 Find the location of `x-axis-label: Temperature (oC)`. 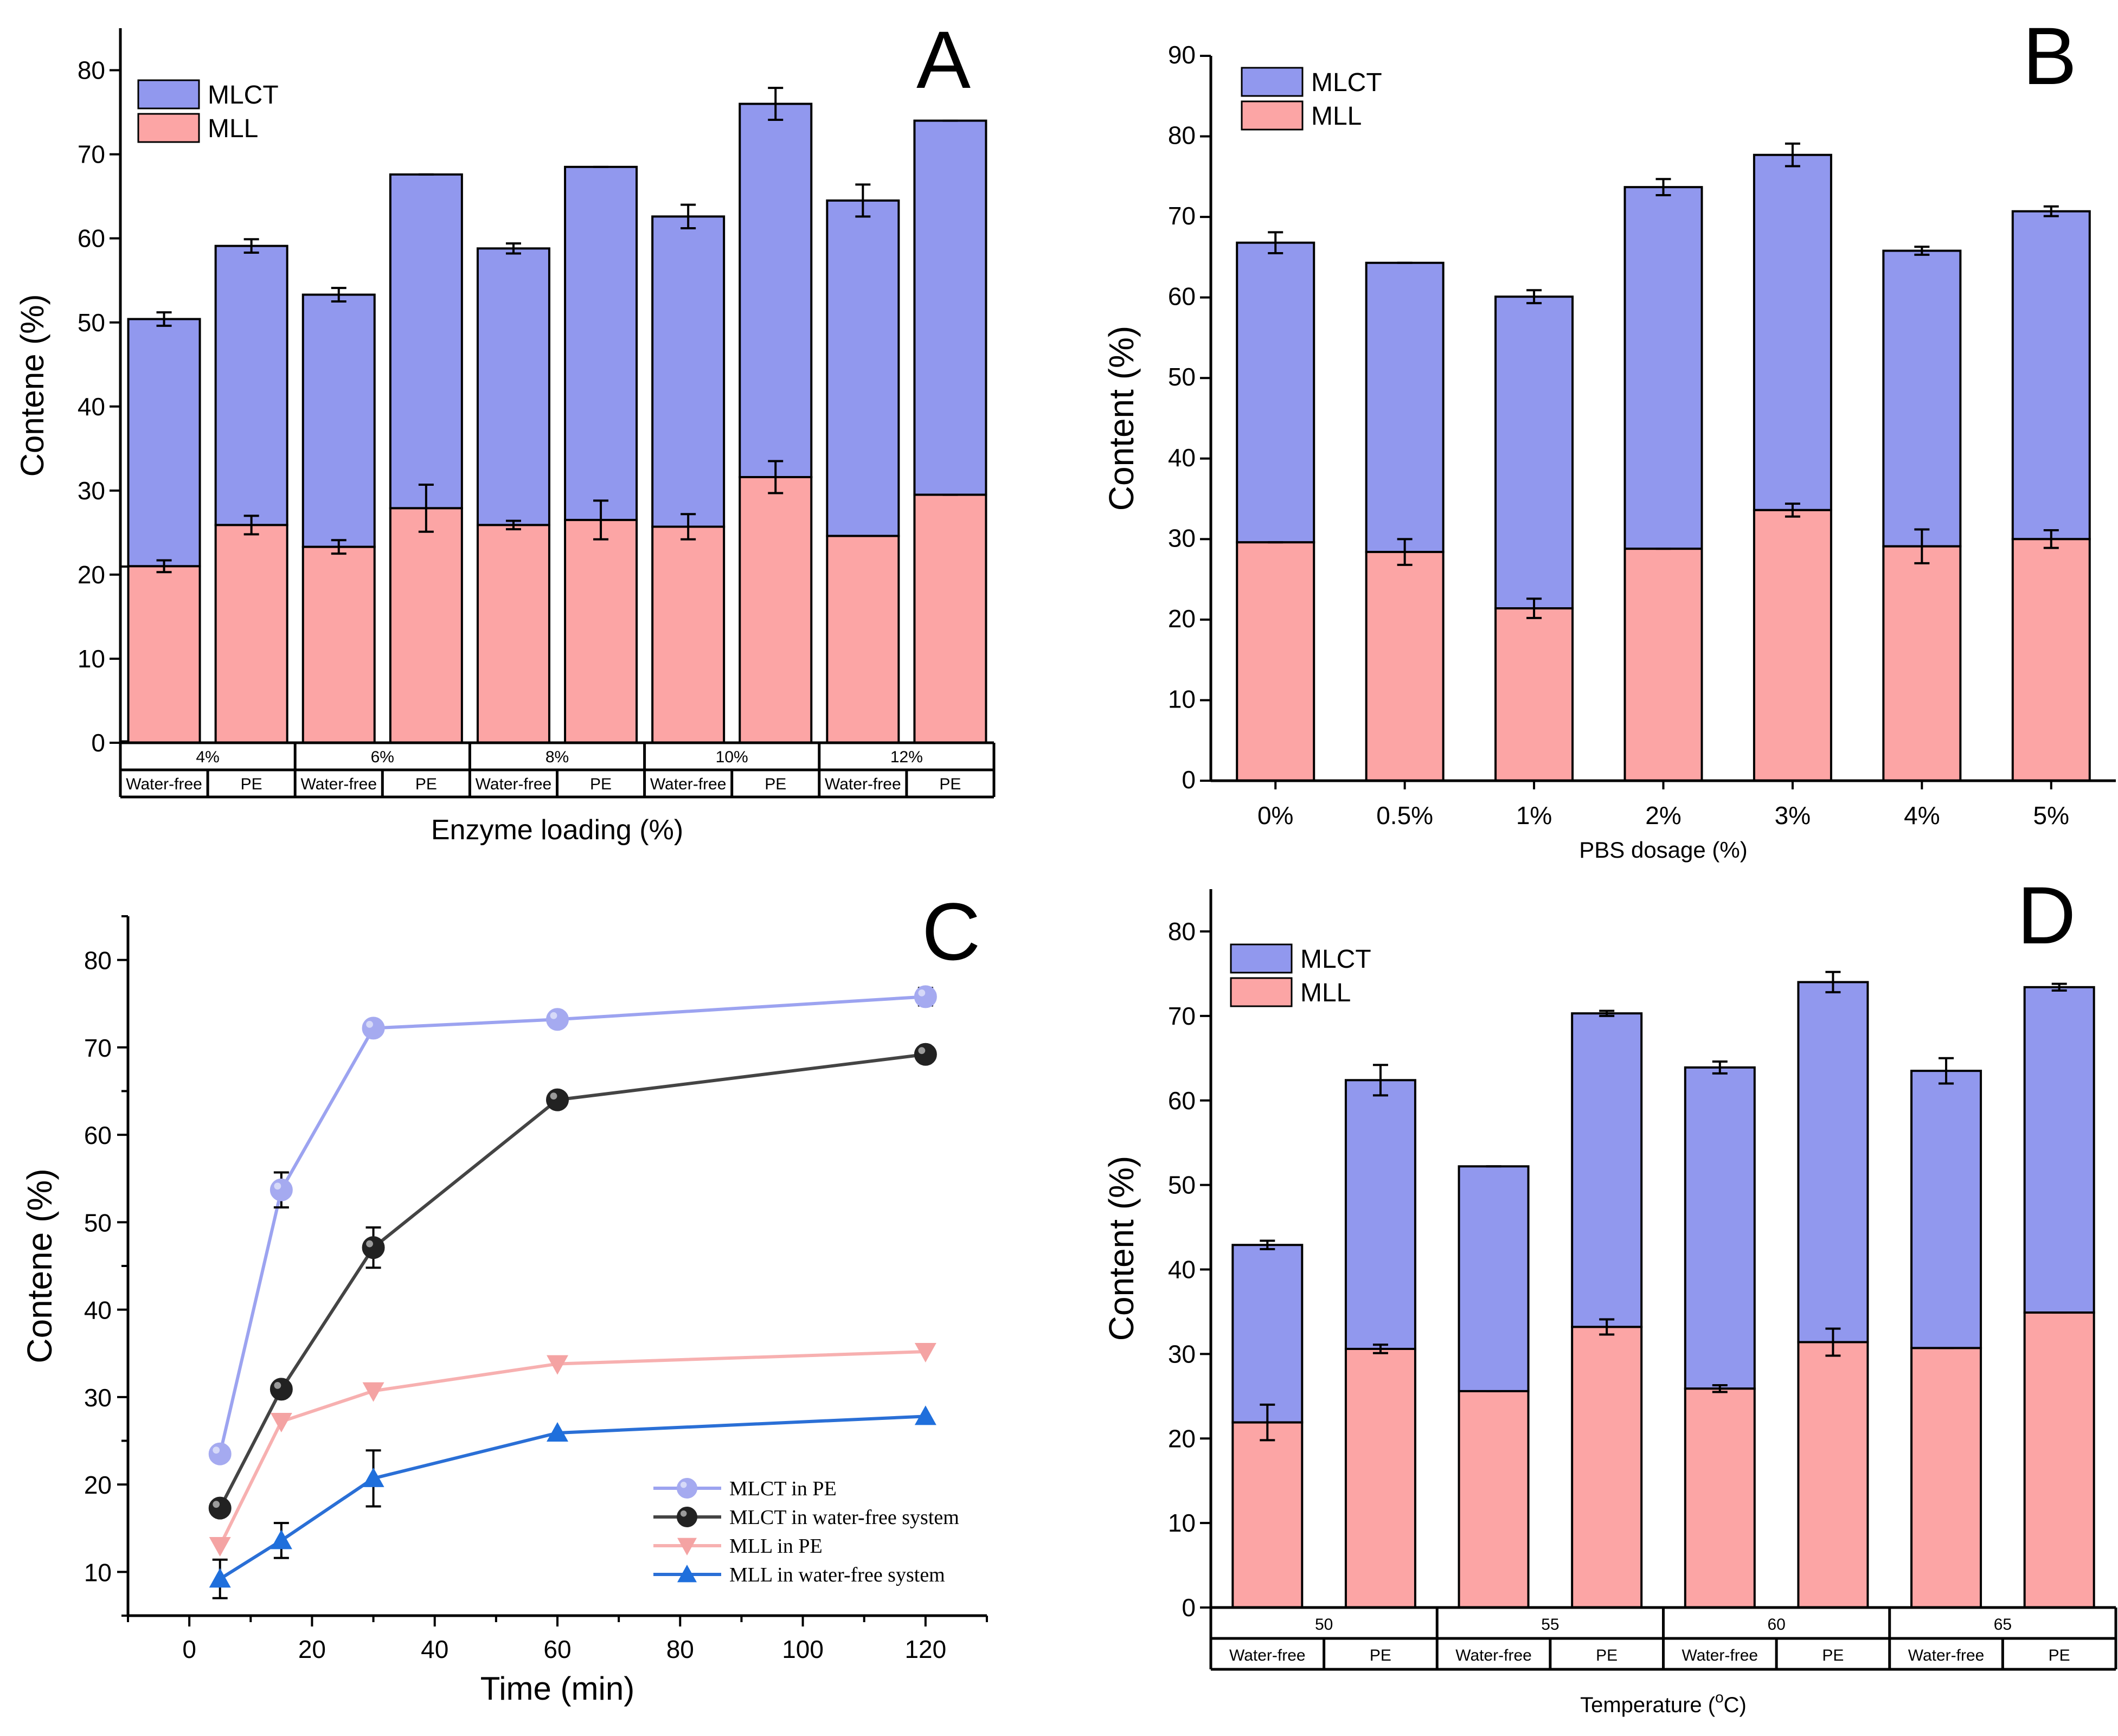

x-axis-label: Temperature (oC) is located at coordinates (1663, 1703).